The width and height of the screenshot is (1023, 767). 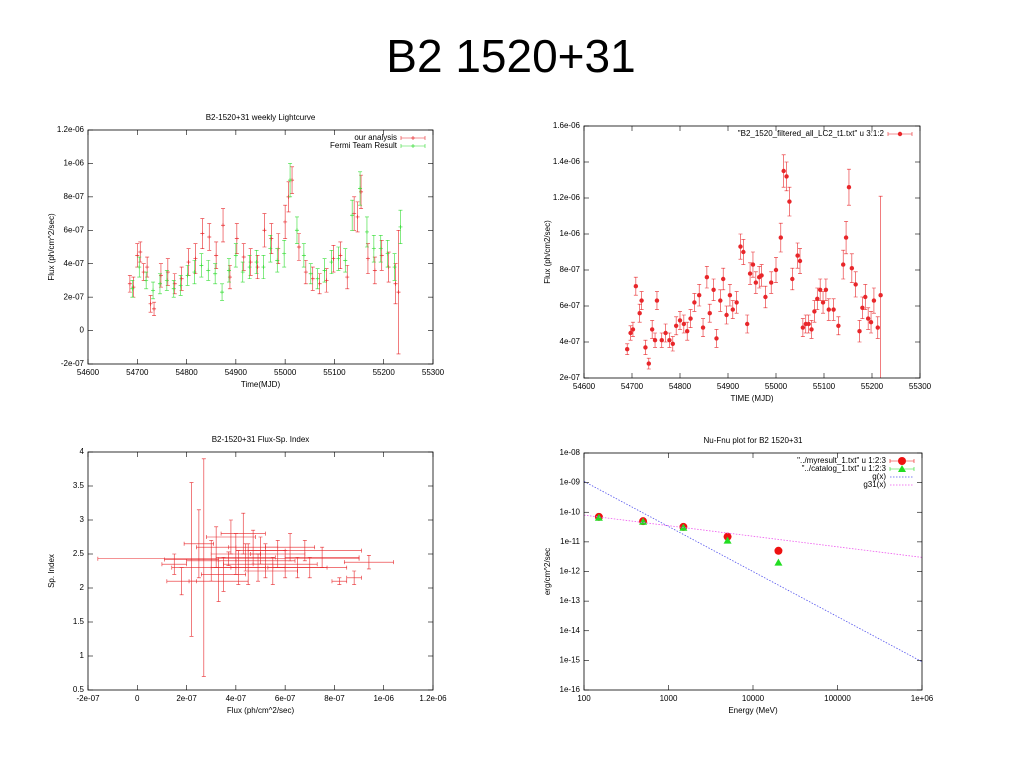 What do you see at coordinates (137, 698) in the screenshot?
I see `x-tick-label: 0` at bounding box center [137, 698].